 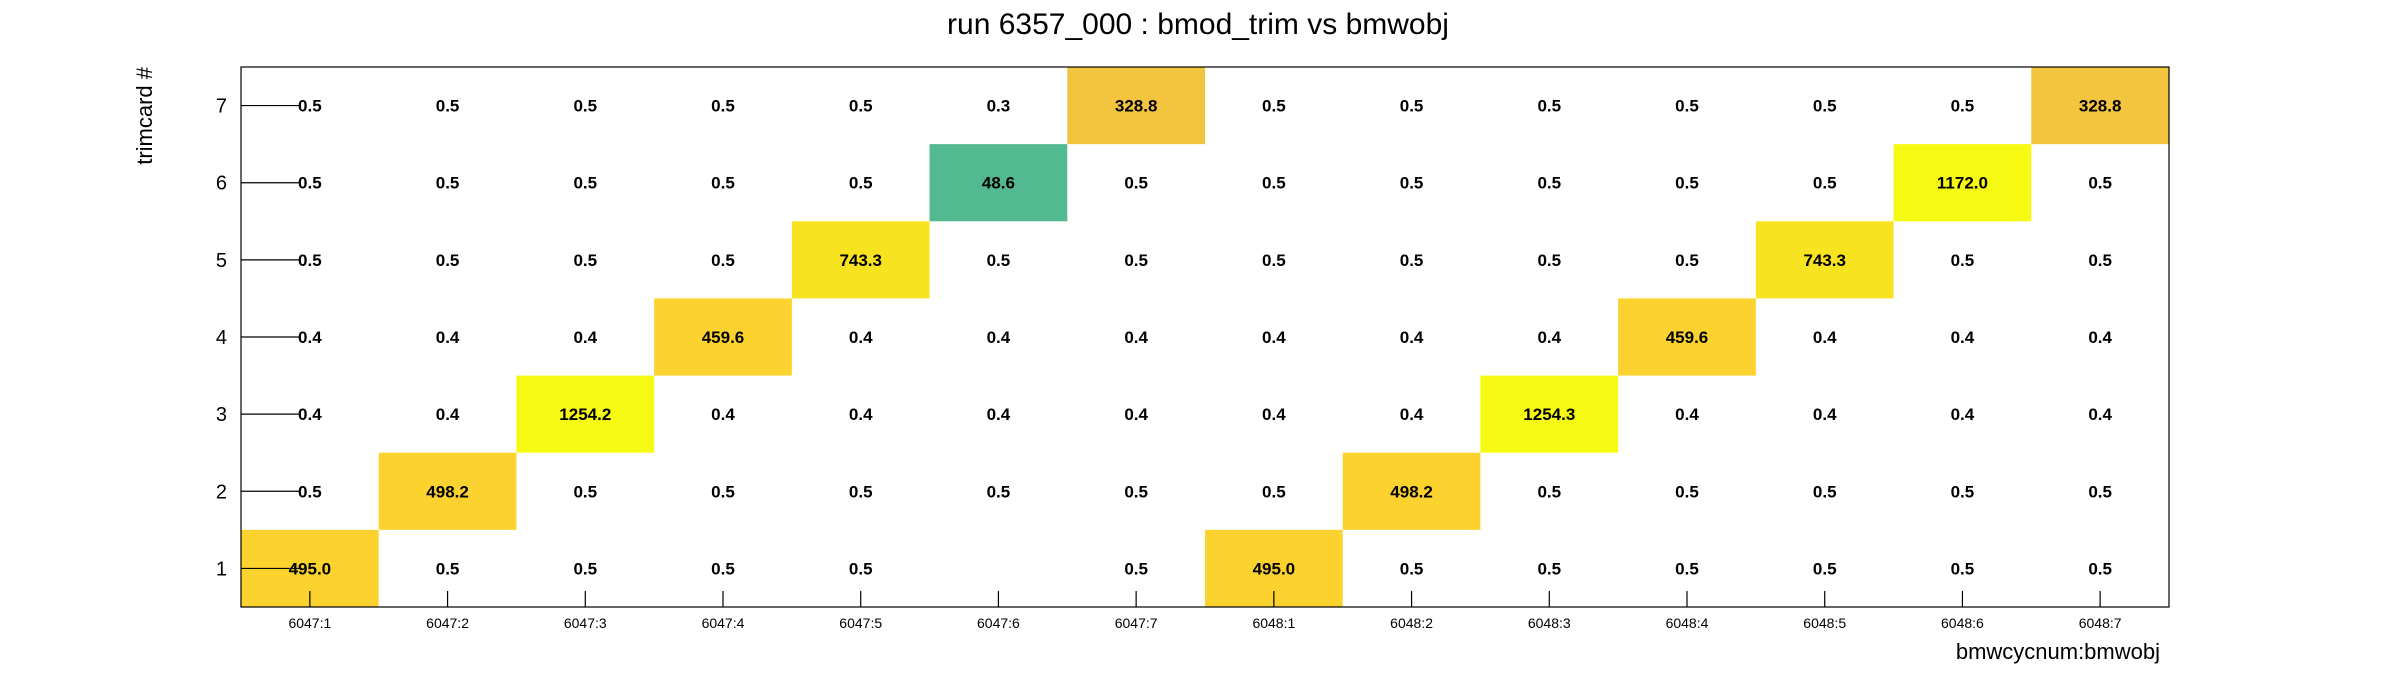 I want to click on x-tick-label: 6048:7, so click(x=2100, y=623).